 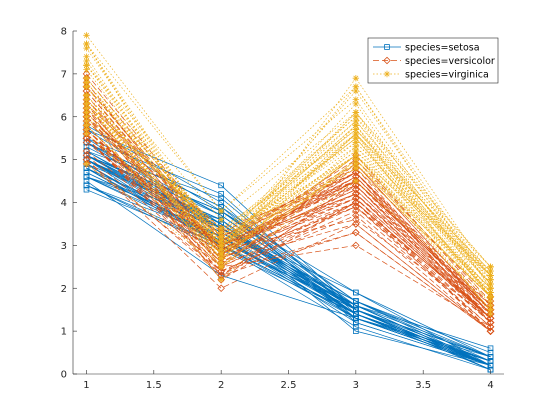 I want to click on y-tick-label: 8, so click(x=64, y=32).